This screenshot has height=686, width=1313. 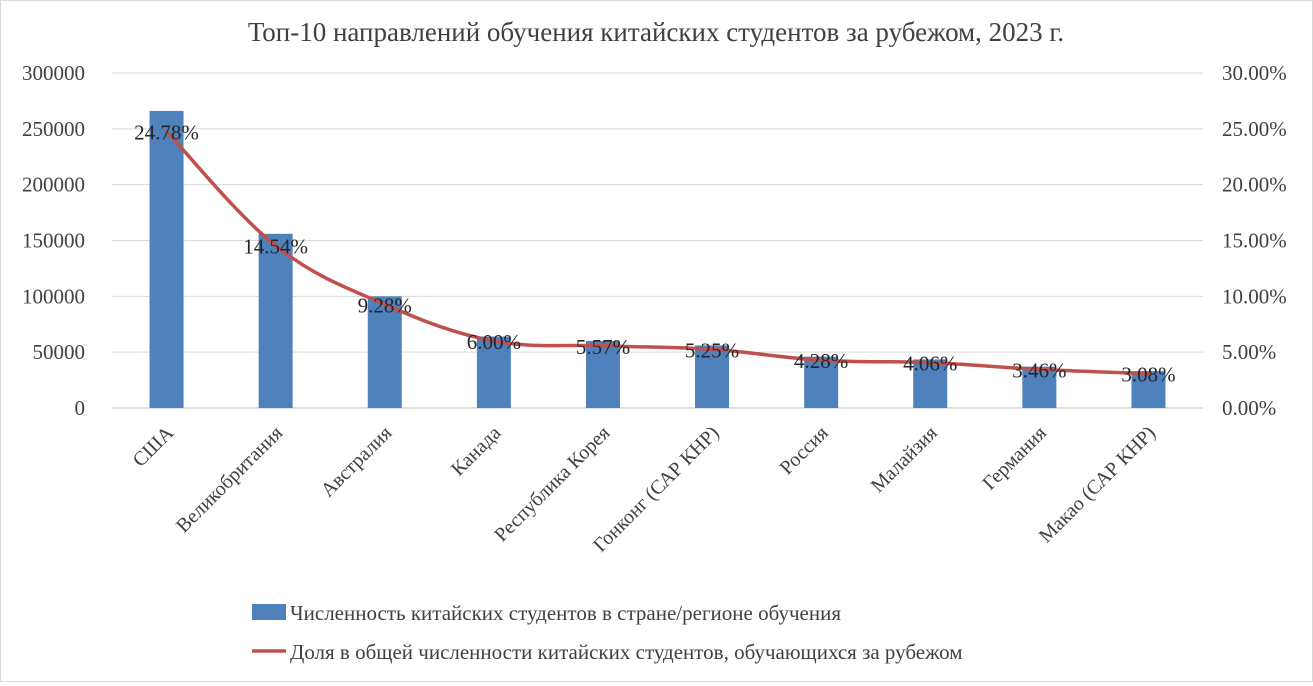 What do you see at coordinates (53, 185) in the screenshot?
I see `y-left-tick-label: 200000` at bounding box center [53, 185].